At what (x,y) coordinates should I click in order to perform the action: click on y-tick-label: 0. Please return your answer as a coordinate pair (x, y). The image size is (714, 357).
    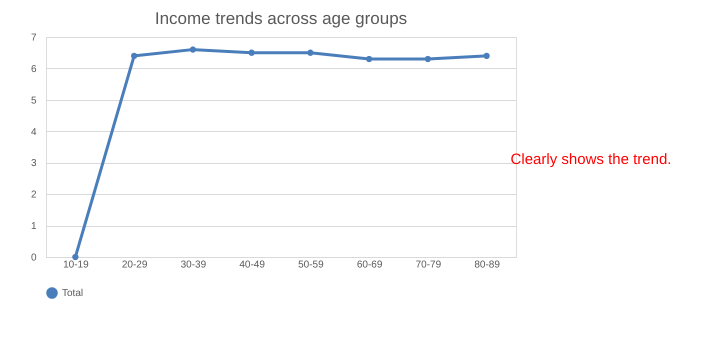
    Looking at the image, I should click on (33, 258).